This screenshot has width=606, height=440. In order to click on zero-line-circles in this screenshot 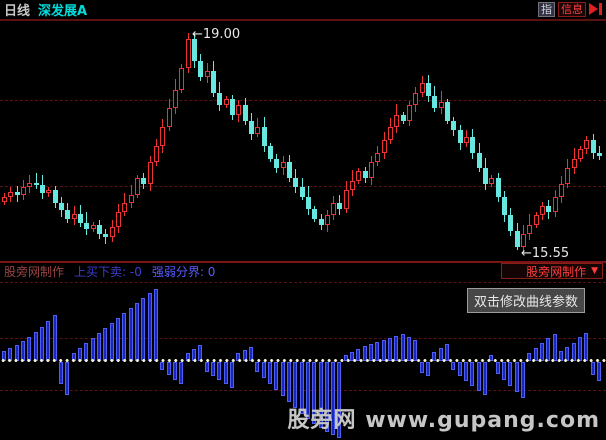, I will do `click(303, 360)`.